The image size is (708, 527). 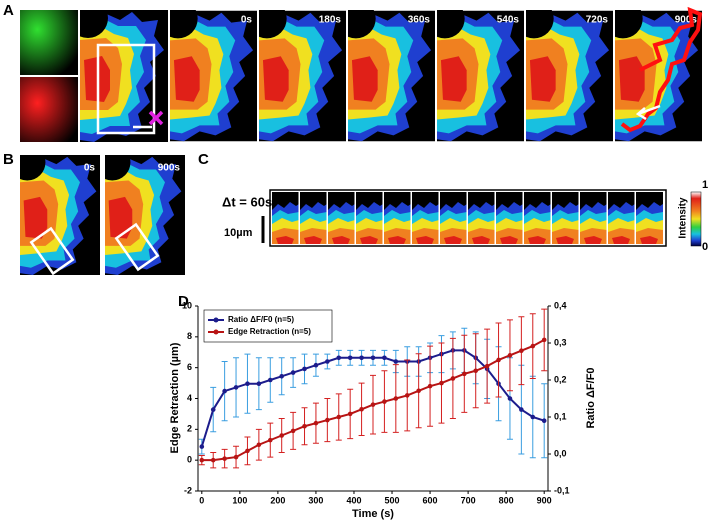 What do you see at coordinates (49, 42) in the screenshot?
I see `green-channel` at bounding box center [49, 42].